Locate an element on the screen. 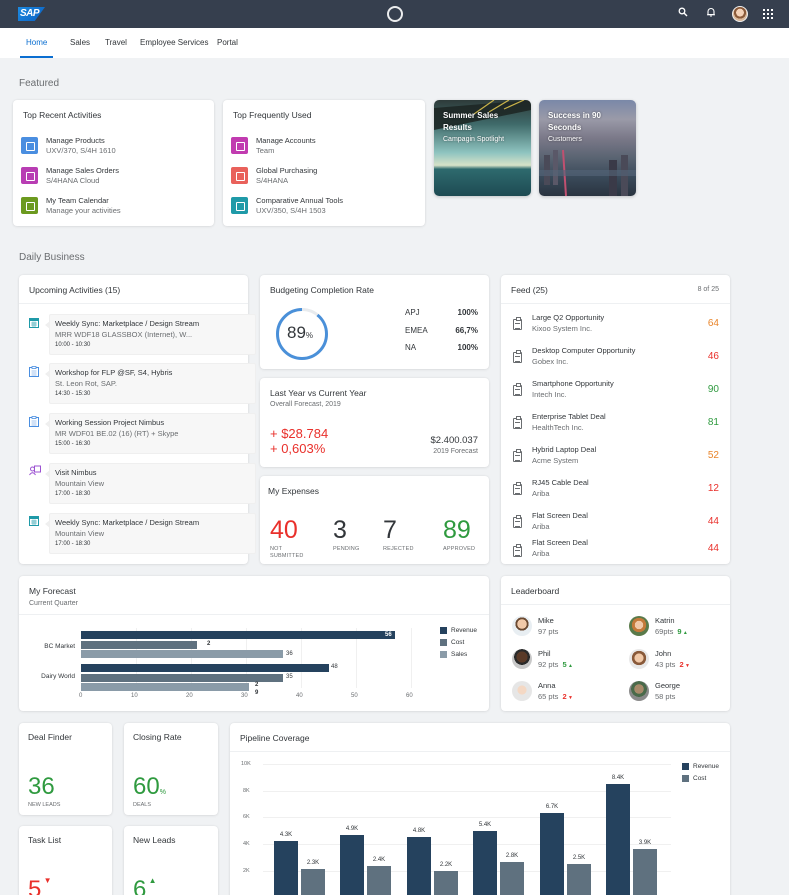  activity-title: Weekly Sync: Marketplace / Design Stream is located at coordinates (127, 323).